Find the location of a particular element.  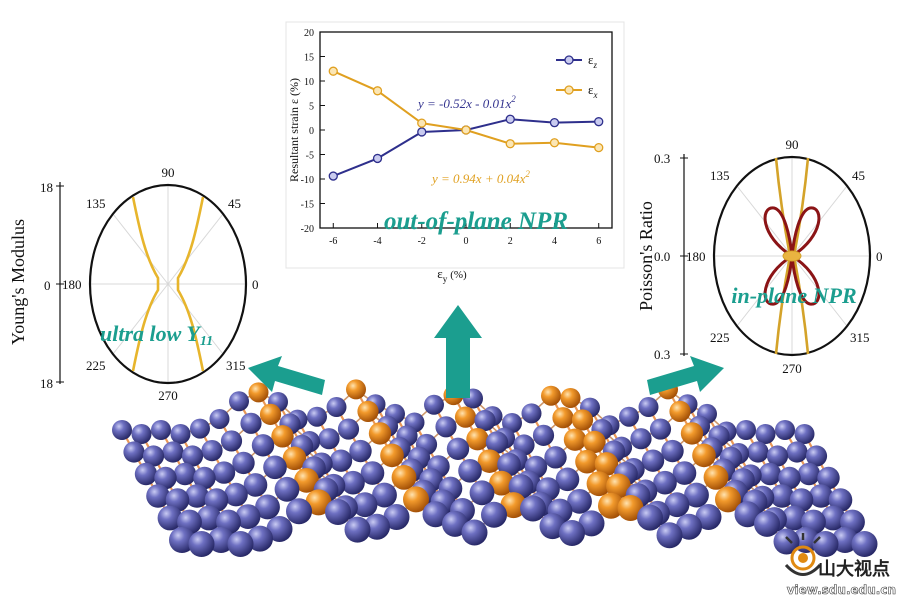

x-axis-label: εy (%) is located at coordinates (452, 275).